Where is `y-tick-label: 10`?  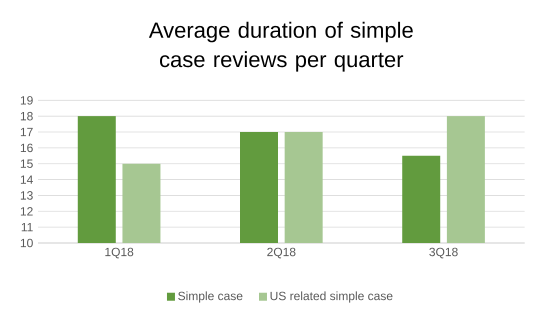 y-tick-label: 10 is located at coordinates (26, 243).